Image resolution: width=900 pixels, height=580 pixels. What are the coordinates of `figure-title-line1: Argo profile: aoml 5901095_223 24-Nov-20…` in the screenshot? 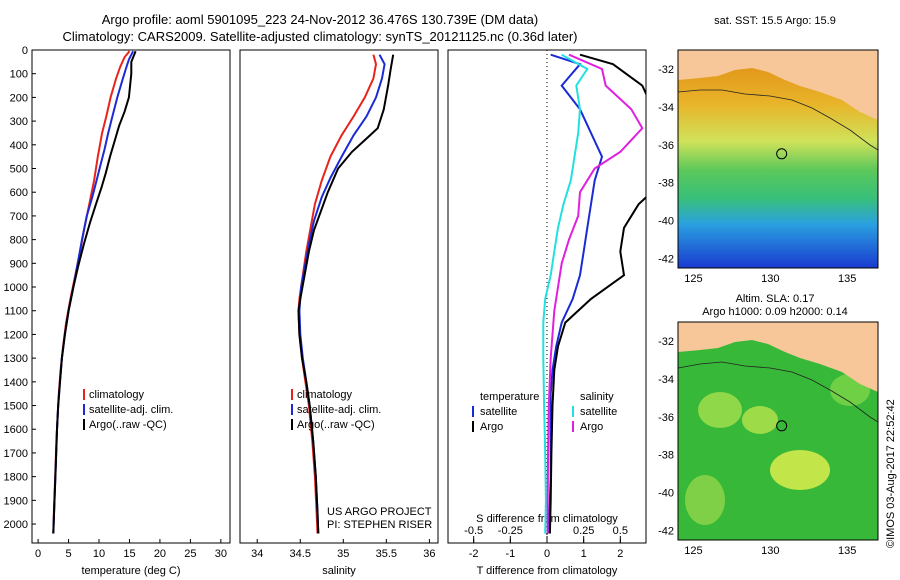 It's located at (320, 19).